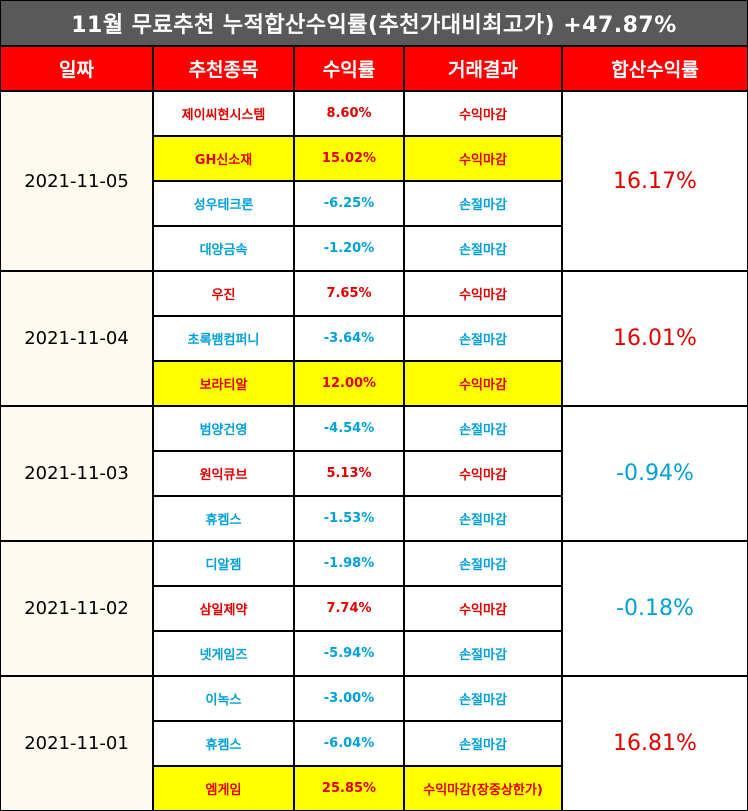 Image resolution: width=748 pixels, height=811 pixels. I want to click on return-rate-cell: -3.00%, so click(349, 698).